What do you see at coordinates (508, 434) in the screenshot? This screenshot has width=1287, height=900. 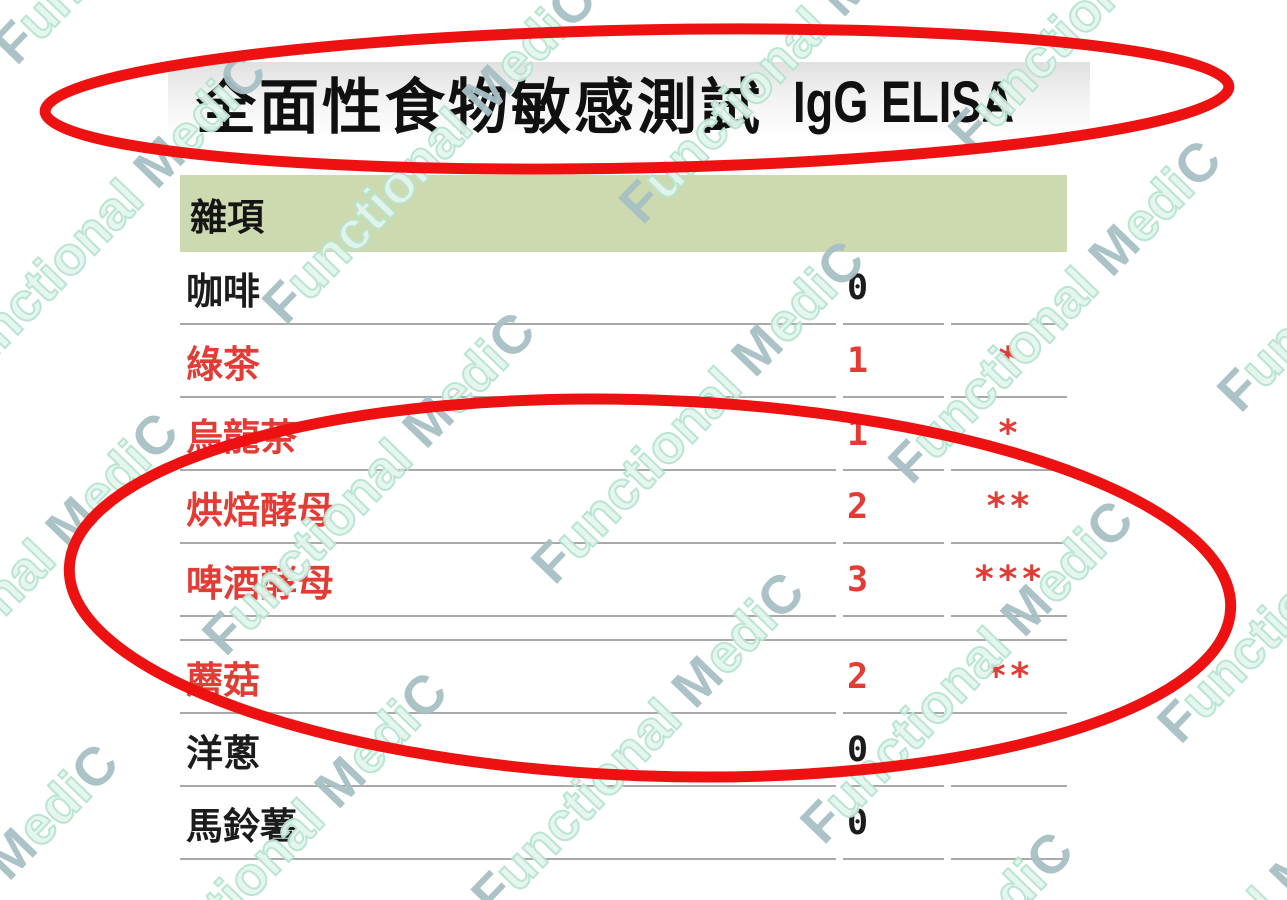 I see `food-label: 烏龍茶` at bounding box center [508, 434].